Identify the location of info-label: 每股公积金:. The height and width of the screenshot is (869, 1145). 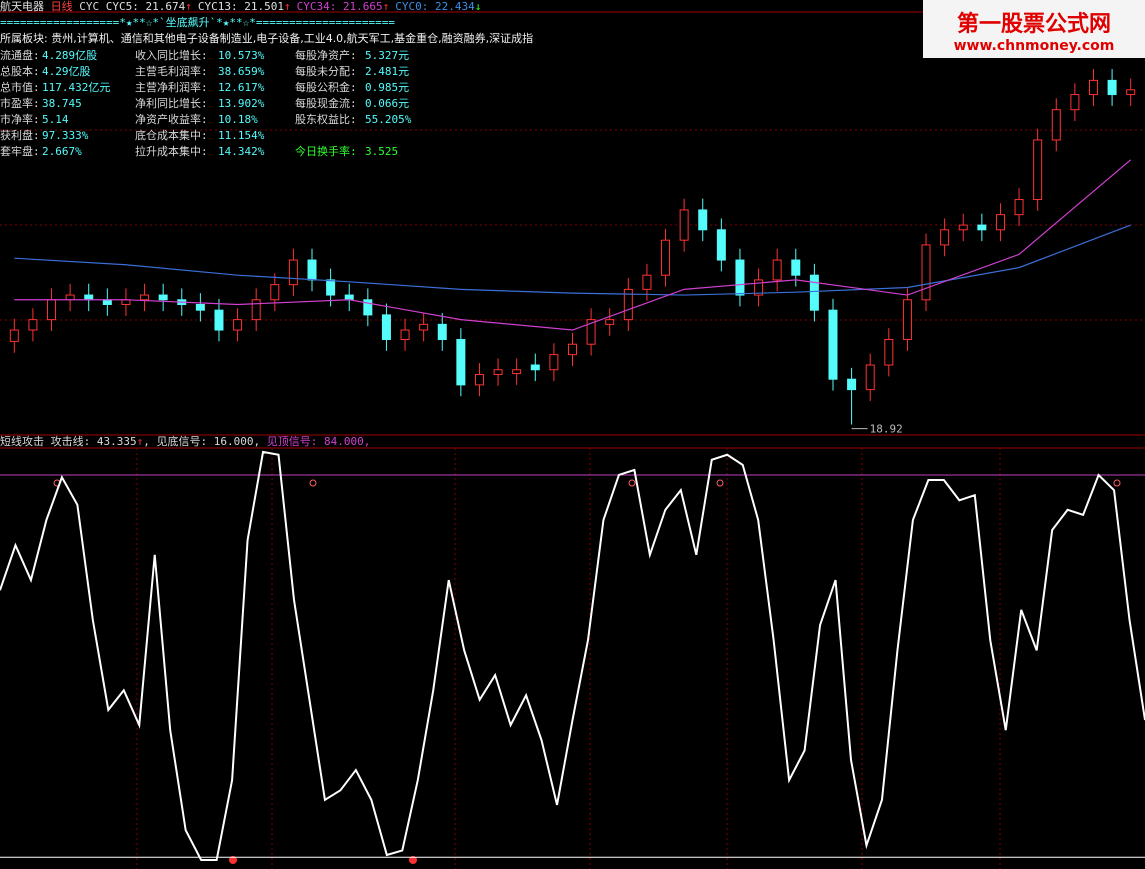
(326, 87).